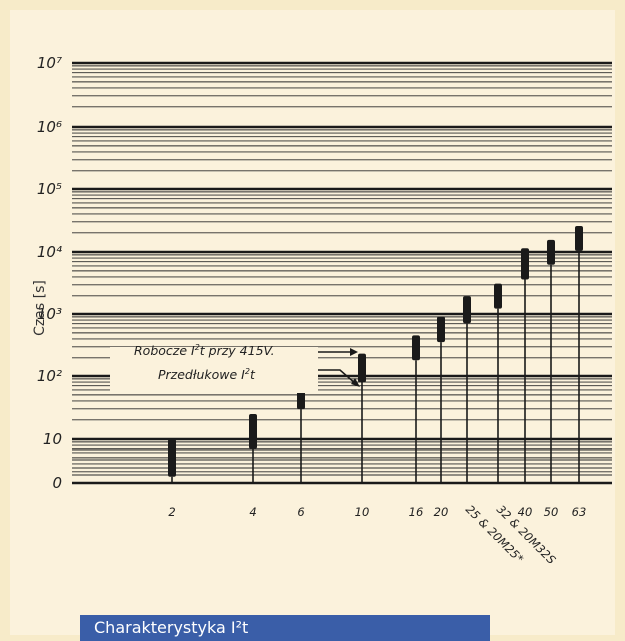 Image resolution: width=625 pixels, height=641 pixels. I want to click on arrow-head-prearcing, so click(355, 382).